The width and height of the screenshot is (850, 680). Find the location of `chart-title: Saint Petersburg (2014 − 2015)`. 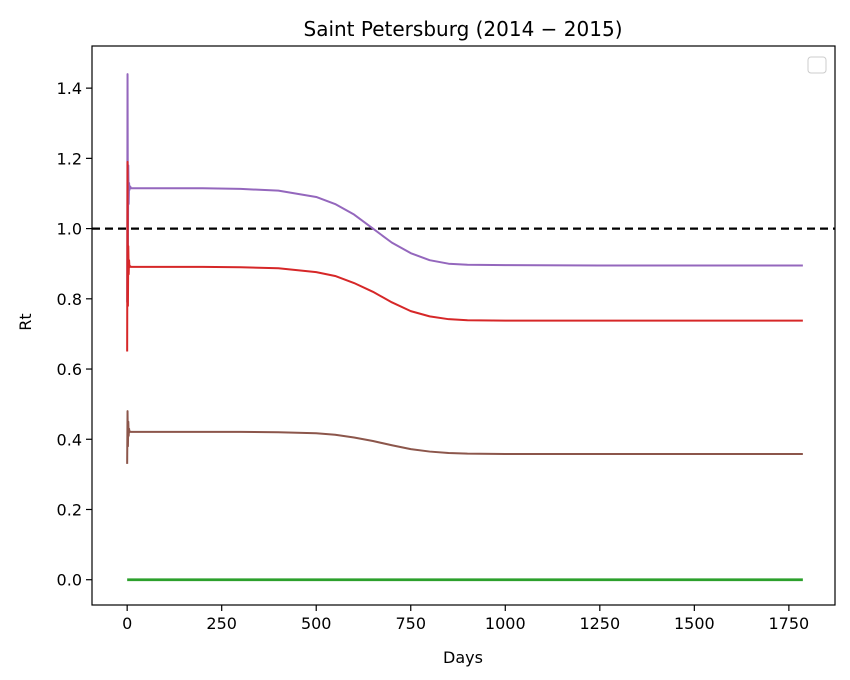

chart-title: Saint Petersburg (2014 − 2015) is located at coordinates (463, 29).